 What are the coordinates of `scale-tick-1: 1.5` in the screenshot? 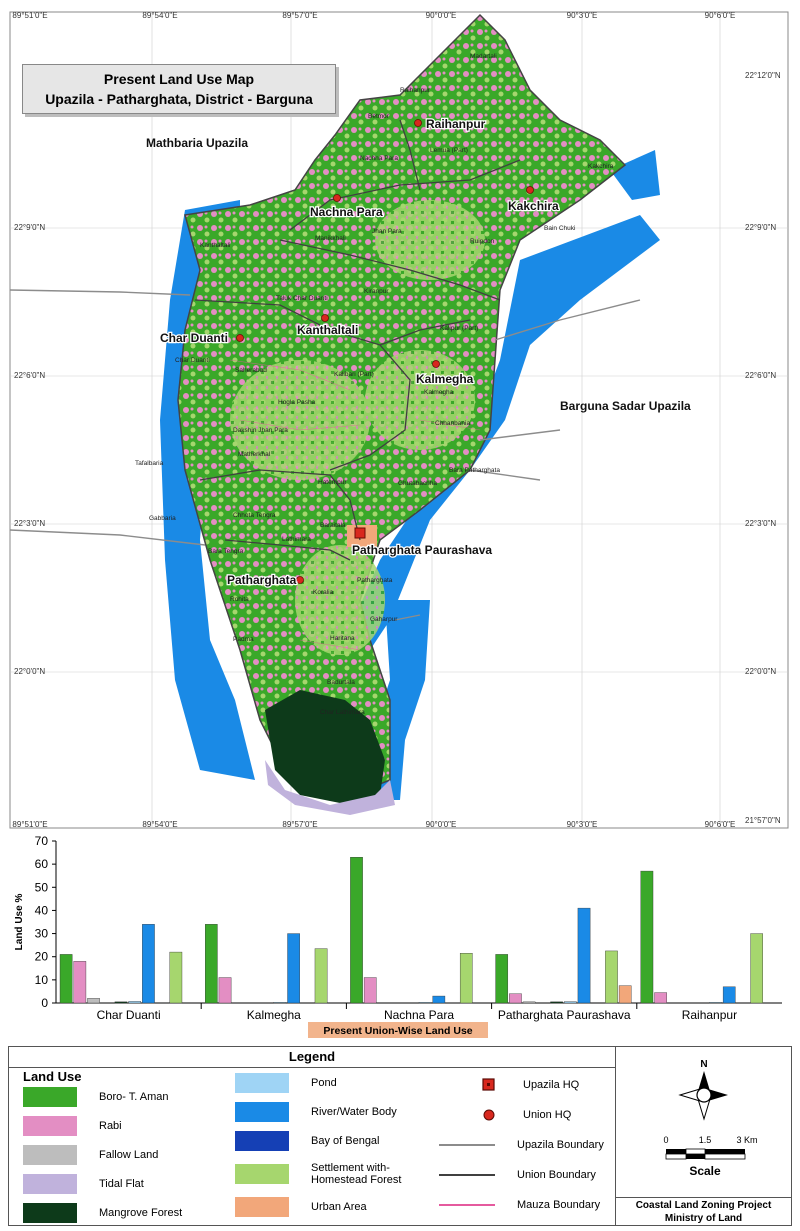 It's located at (705, 1140).